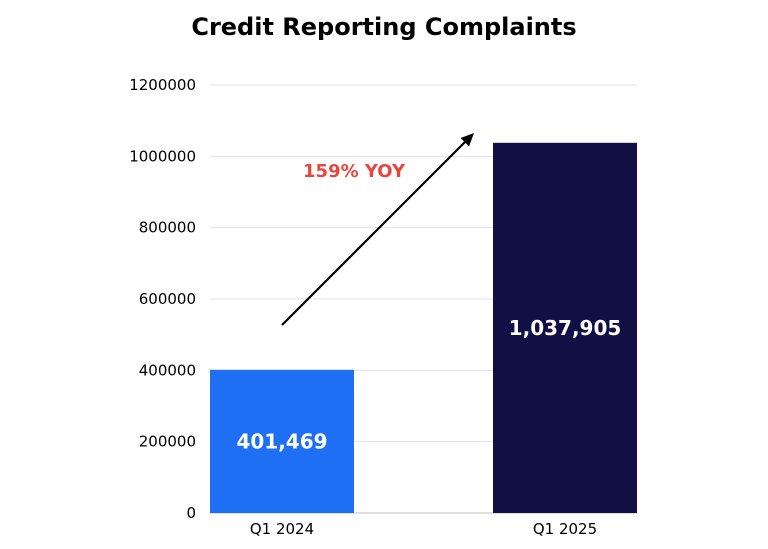 Image resolution: width=768 pixels, height=549 pixels. Describe the element at coordinates (423, 529) in the screenshot. I see `x-axis-categories: Q1 2024 Q1 2025` at that location.